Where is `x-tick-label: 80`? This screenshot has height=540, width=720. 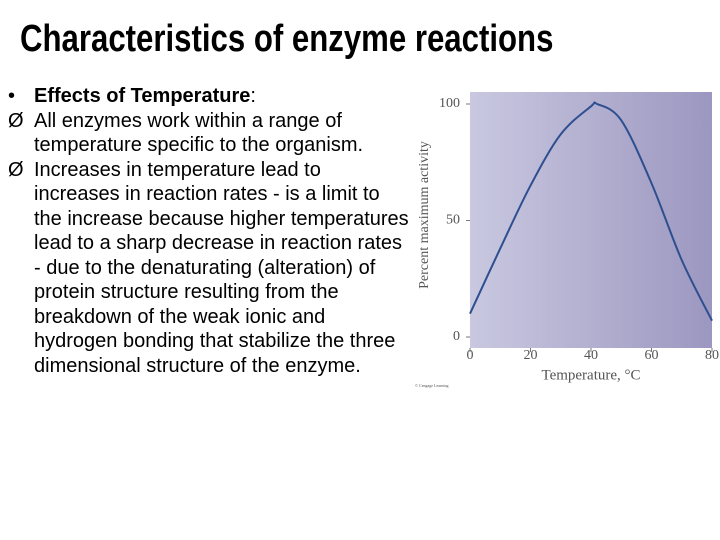
x-tick-label: 80 is located at coordinates (712, 355).